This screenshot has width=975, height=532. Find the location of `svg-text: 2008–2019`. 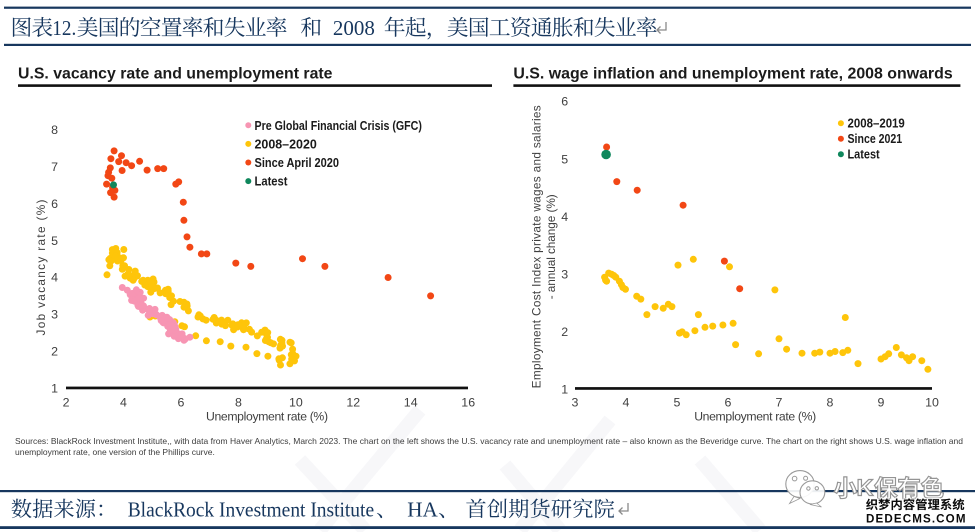

svg-text: 2008–2019 is located at coordinates (876, 124).